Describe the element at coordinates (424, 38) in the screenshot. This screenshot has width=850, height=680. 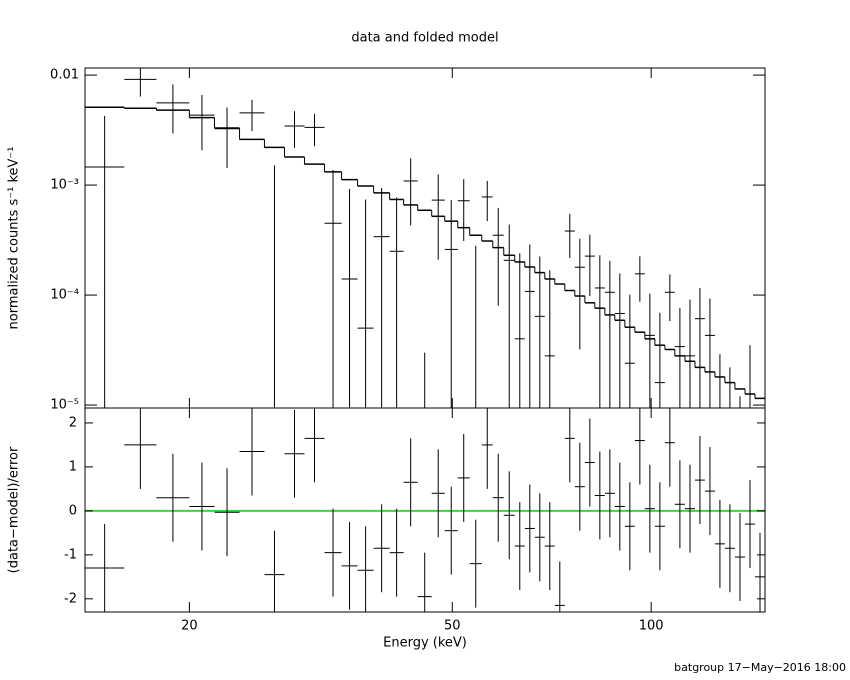
I see `chart-title: data and folded model` at that location.